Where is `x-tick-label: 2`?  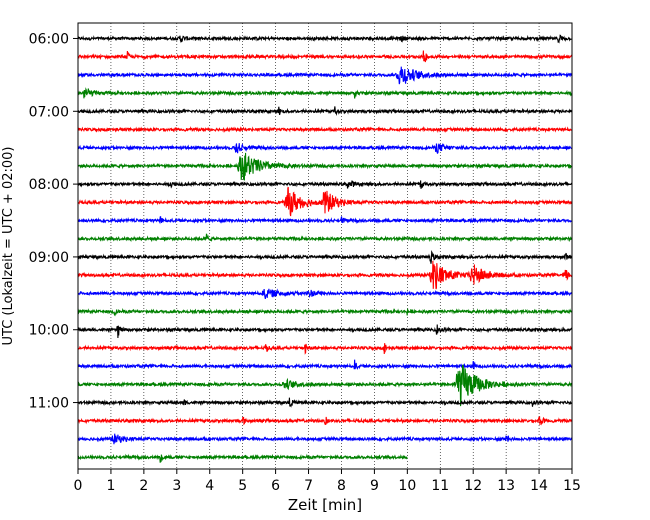
x-tick-label: 2 is located at coordinates (143, 486).